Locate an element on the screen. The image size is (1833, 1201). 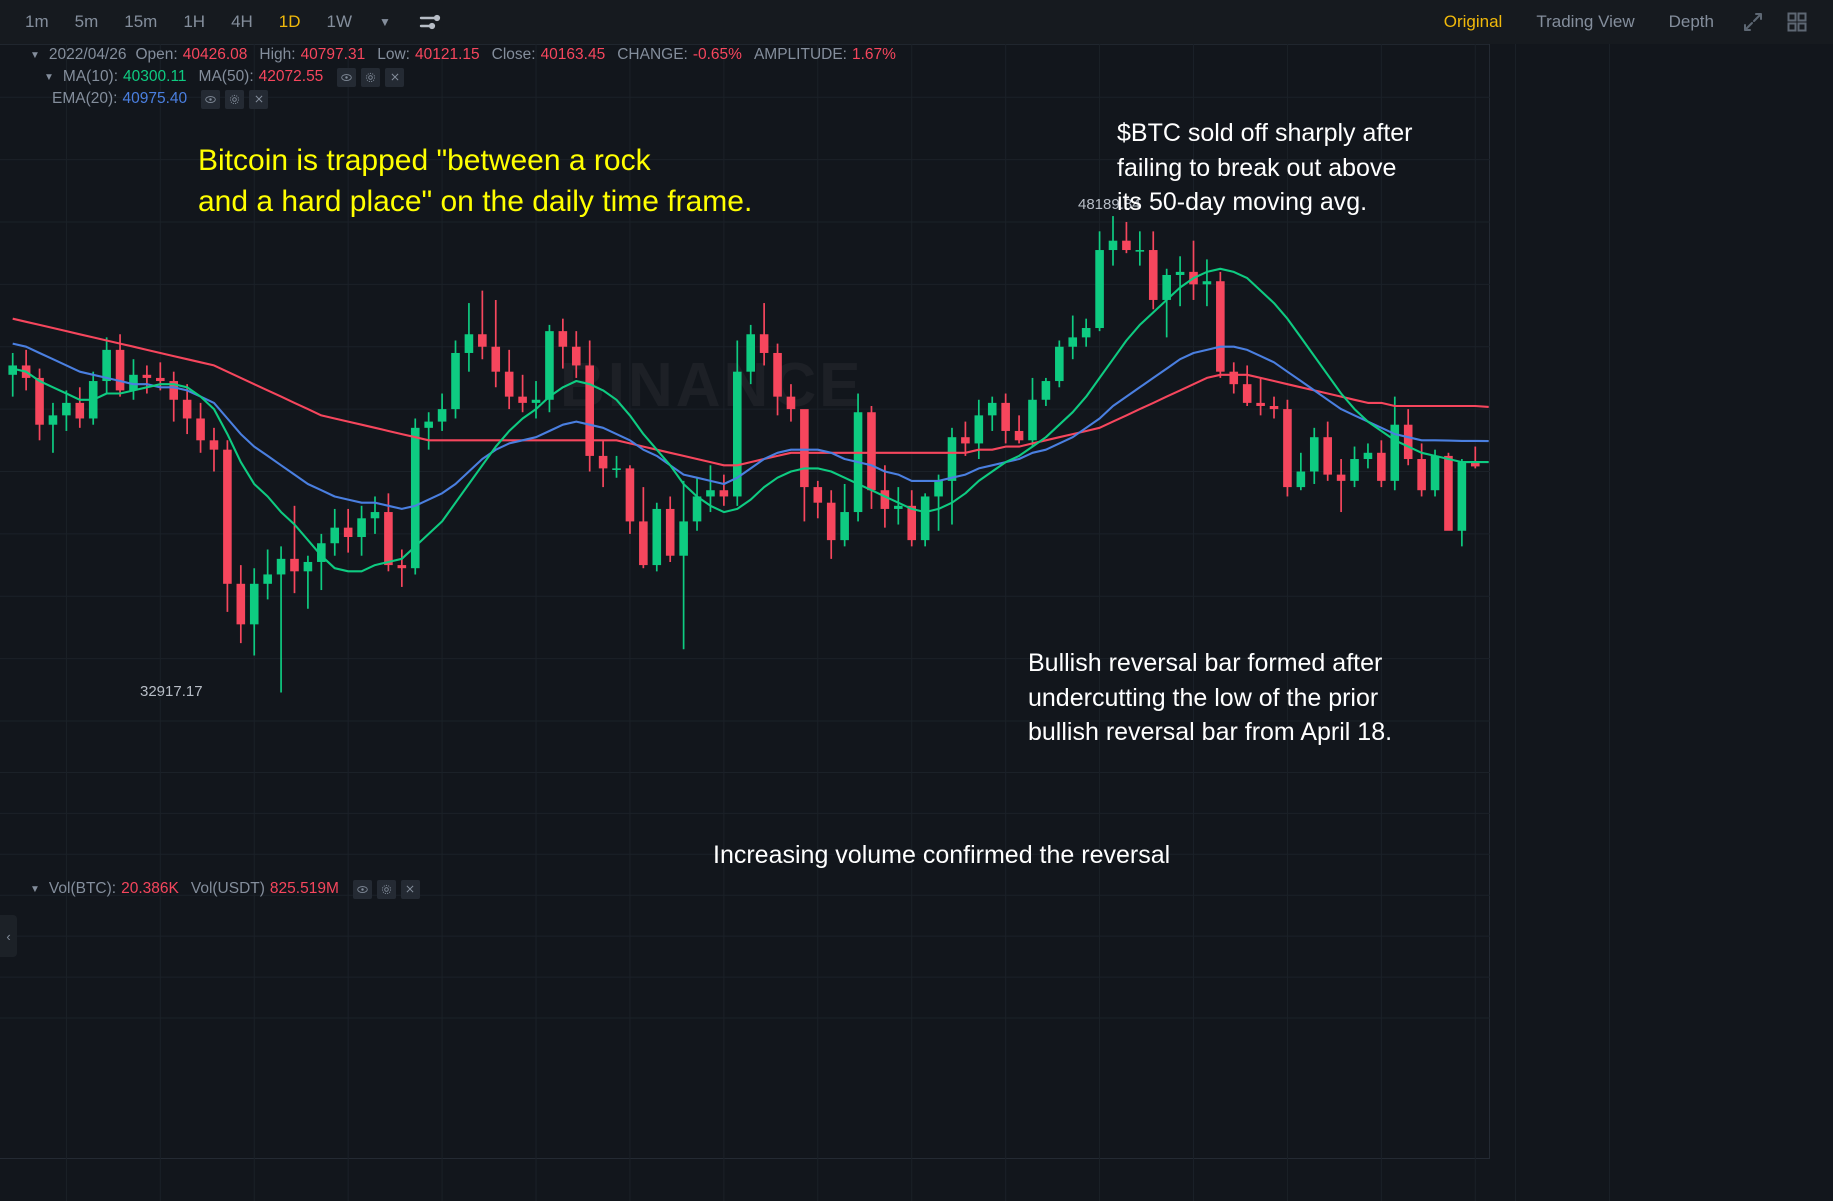
swing-high-label: 48189.84 is located at coordinates (1109, 204).